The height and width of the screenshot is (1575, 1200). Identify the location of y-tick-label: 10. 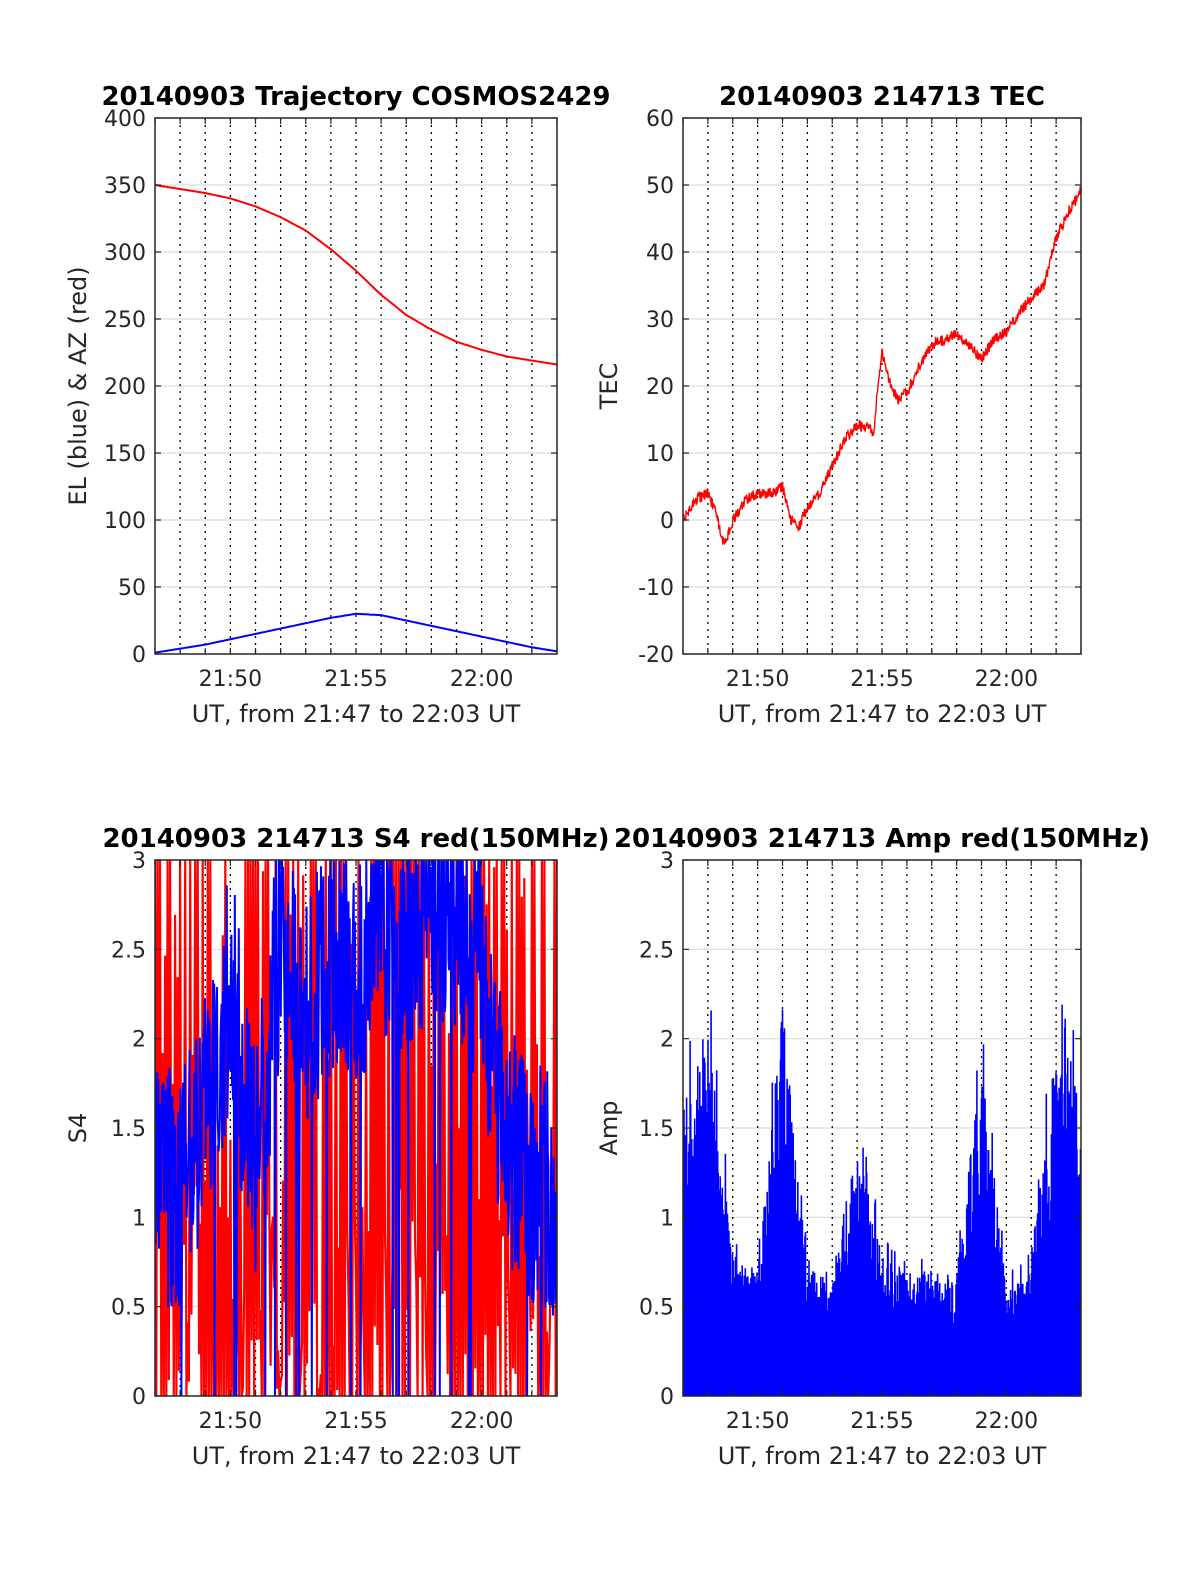
(660, 454).